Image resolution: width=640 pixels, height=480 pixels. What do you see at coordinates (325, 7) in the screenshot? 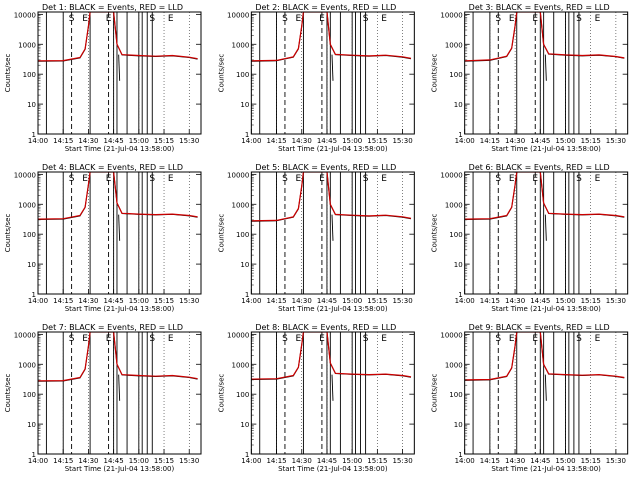
I see `chart-title: Det 2: BLACK = Events, RED = LLD` at bounding box center [325, 7].